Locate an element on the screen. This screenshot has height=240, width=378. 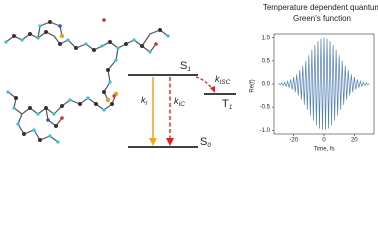
x-tick-label: 0 is located at coordinates (324, 141).